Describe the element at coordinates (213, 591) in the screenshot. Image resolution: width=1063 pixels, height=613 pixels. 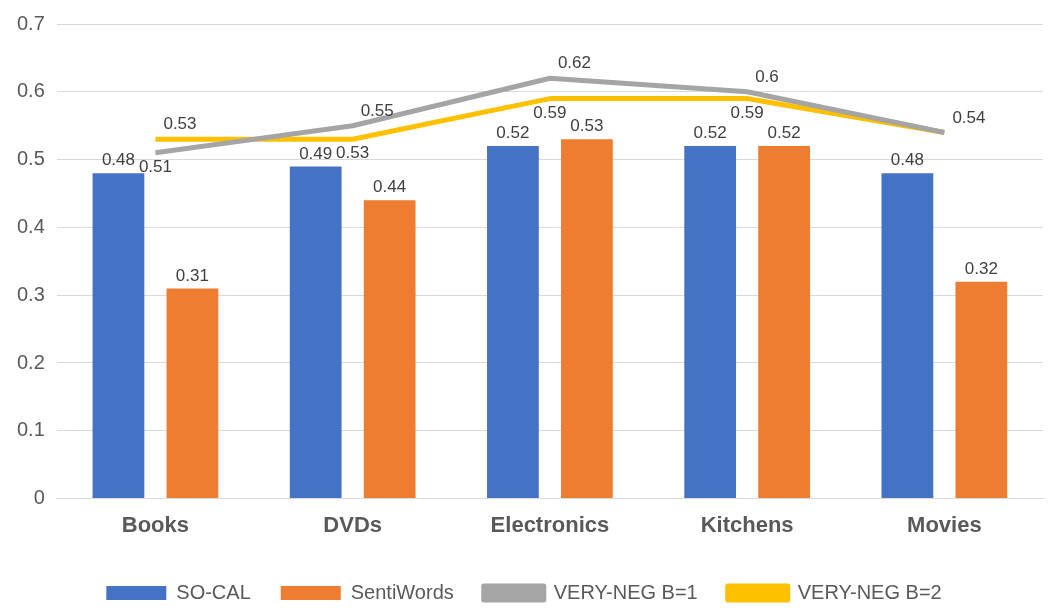
I see `legend-label: SO-CAL` at that location.